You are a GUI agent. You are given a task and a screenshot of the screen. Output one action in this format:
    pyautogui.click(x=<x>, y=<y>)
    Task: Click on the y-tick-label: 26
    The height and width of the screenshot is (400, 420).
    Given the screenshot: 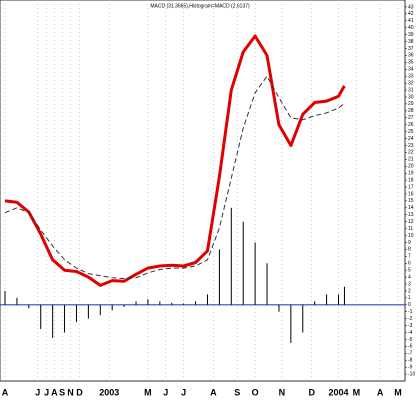 What is the action you would take?
    pyautogui.click(x=411, y=125)
    